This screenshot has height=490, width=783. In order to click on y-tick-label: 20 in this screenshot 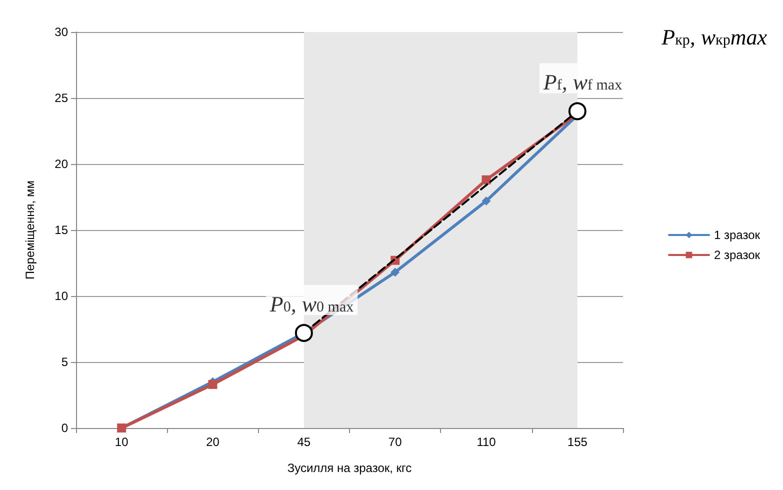, I will do `click(61, 164)`.